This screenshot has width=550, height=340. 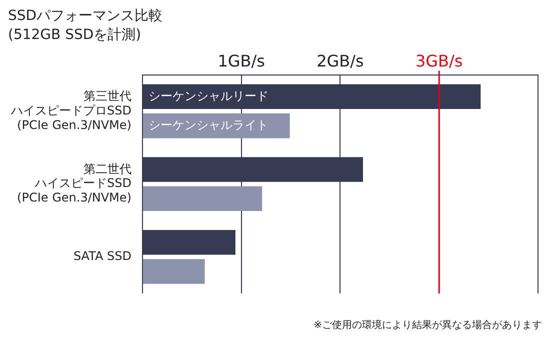 I want to click on chart-subtitle: (512GB SSDを計測), so click(x=75, y=34).